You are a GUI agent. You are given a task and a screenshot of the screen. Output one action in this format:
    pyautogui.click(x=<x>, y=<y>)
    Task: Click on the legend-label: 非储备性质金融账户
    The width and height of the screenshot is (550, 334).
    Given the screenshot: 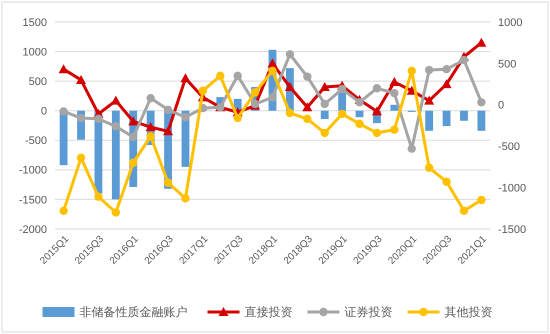 What is the action you would take?
    pyautogui.click(x=134, y=312)
    